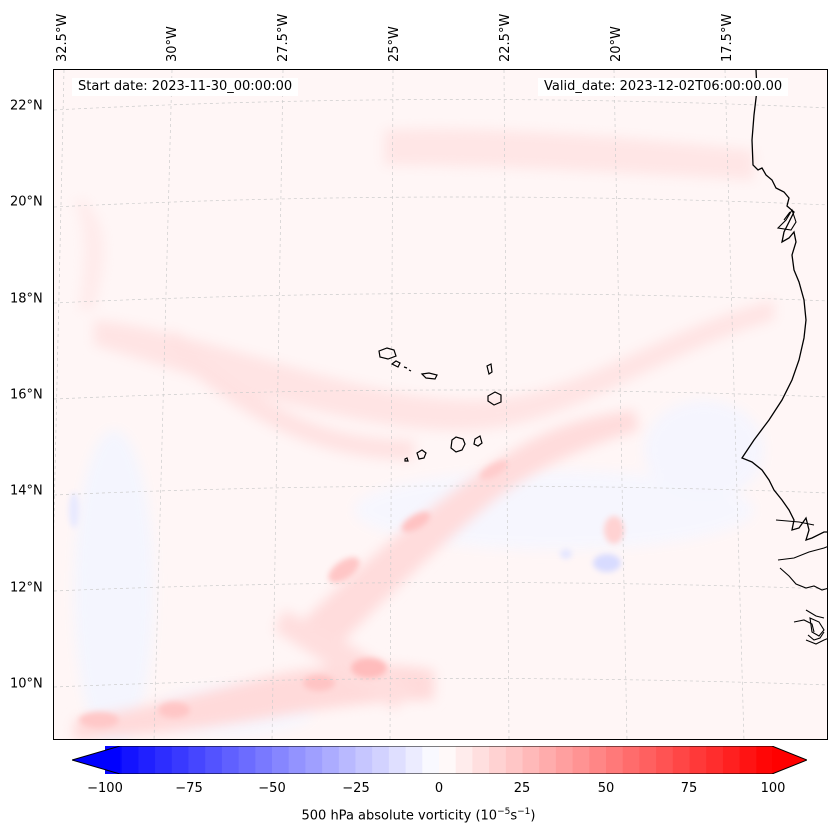  Describe the element at coordinates (172, 44) in the screenshot. I see `lon-label-30w: 30°W` at that location.